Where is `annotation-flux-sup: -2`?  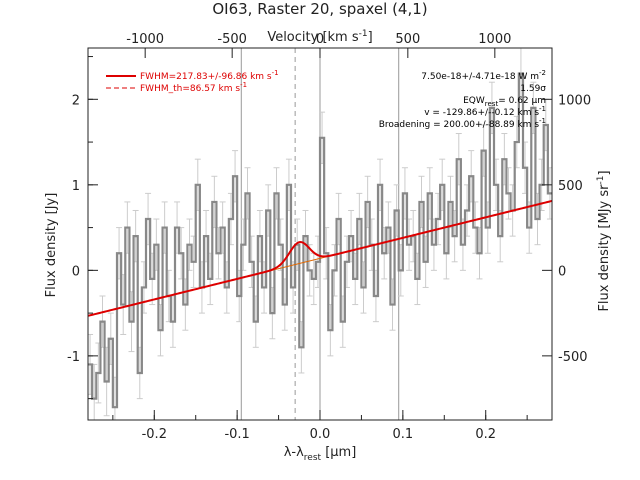
annotation-flux-sup: -2 is located at coordinates (542, 73).